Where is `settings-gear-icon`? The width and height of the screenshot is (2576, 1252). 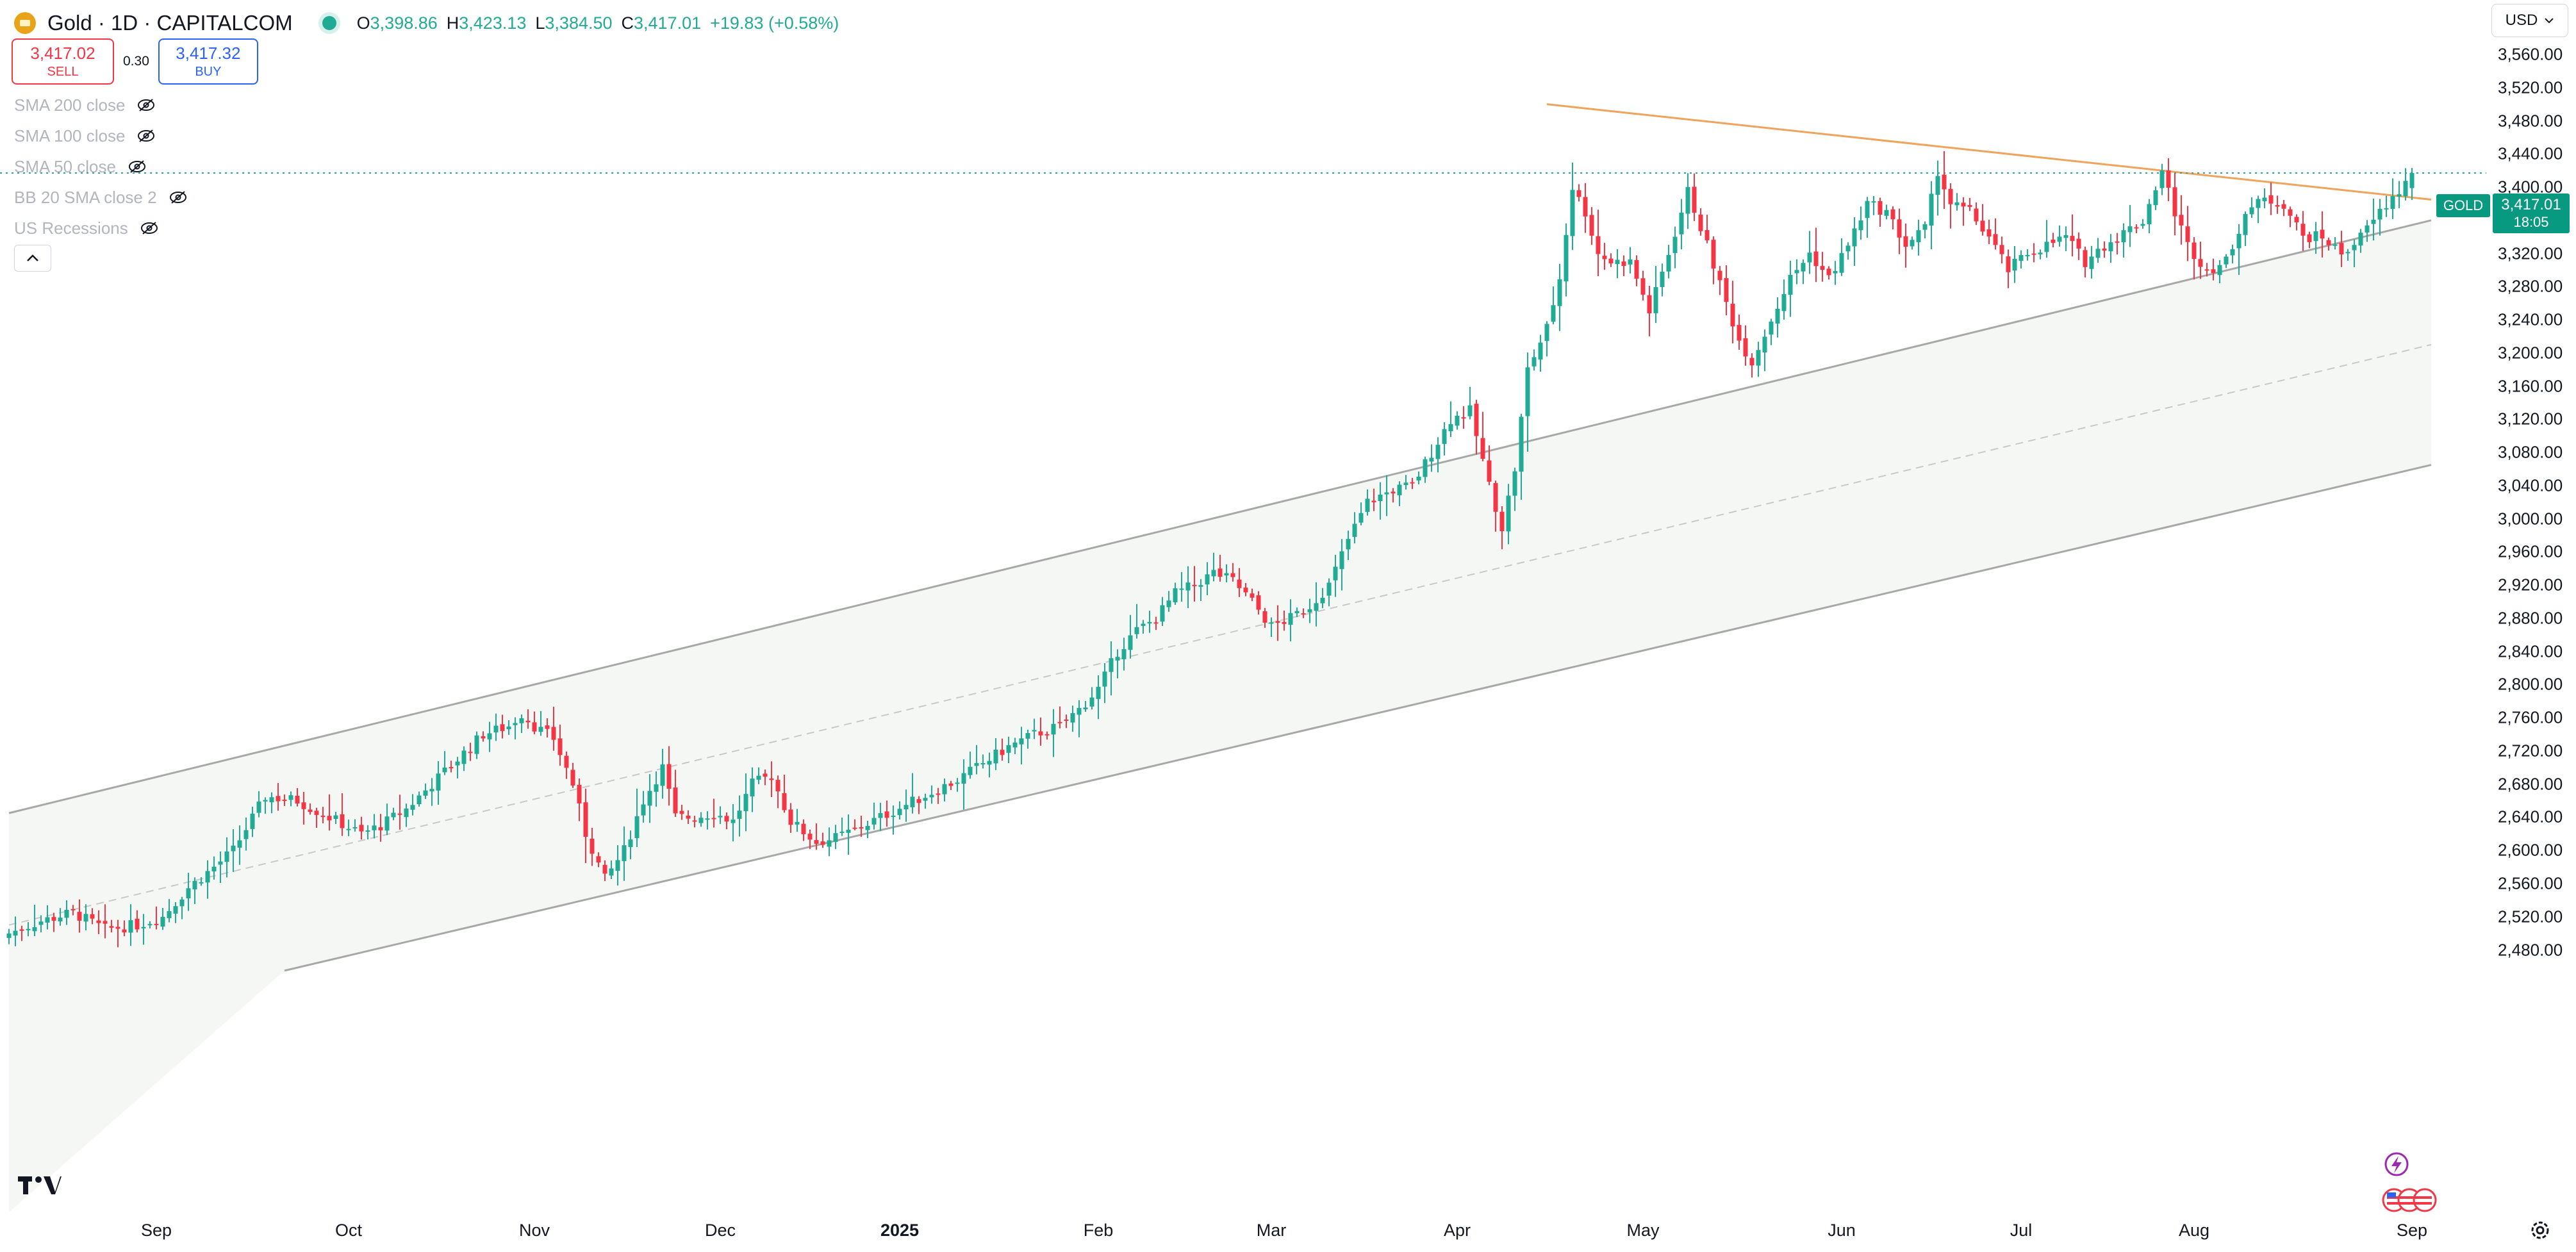
settings-gear-icon is located at coordinates (2540, 1230).